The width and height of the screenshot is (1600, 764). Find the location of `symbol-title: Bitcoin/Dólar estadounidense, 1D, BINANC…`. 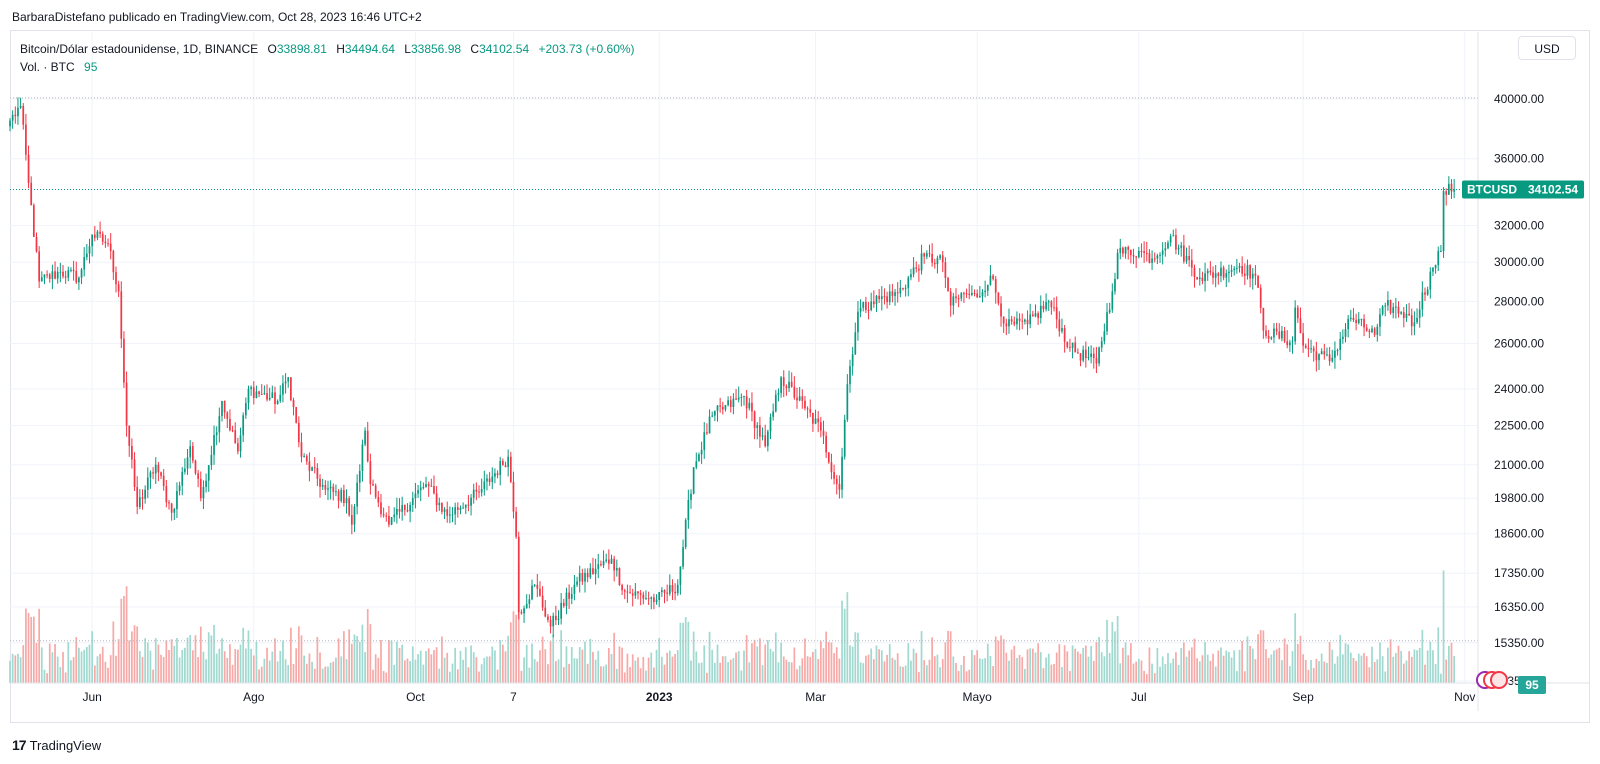

symbol-title: Bitcoin/Dólar estadounidense, 1D, BINANC… is located at coordinates (139, 49).